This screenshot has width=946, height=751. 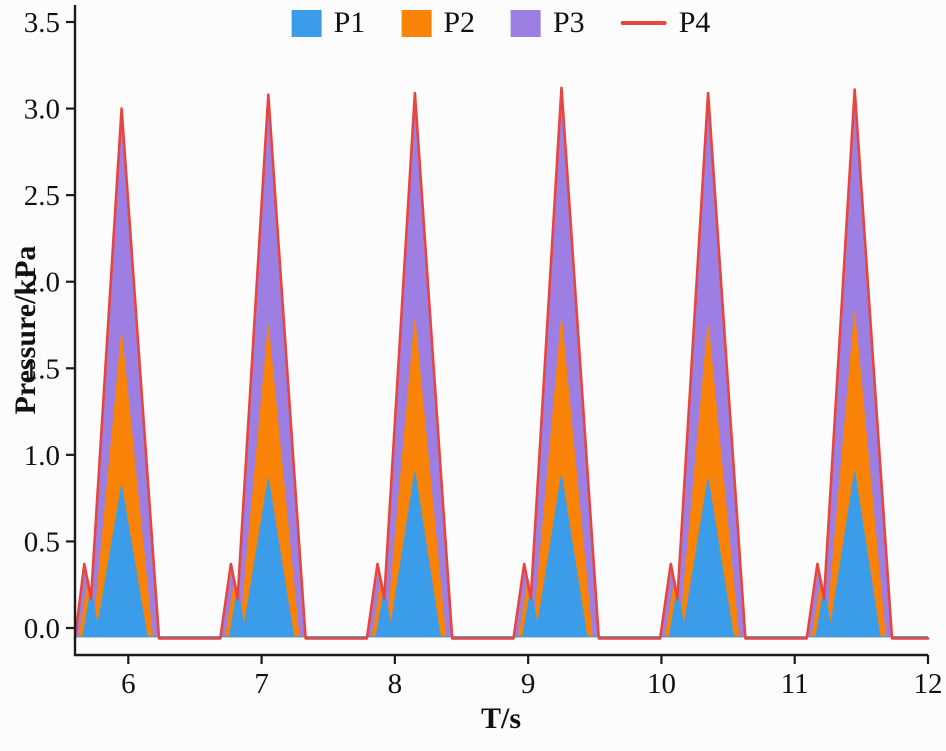 What do you see at coordinates (42, 542) in the screenshot?
I see `y-tick-label: 0.5` at bounding box center [42, 542].